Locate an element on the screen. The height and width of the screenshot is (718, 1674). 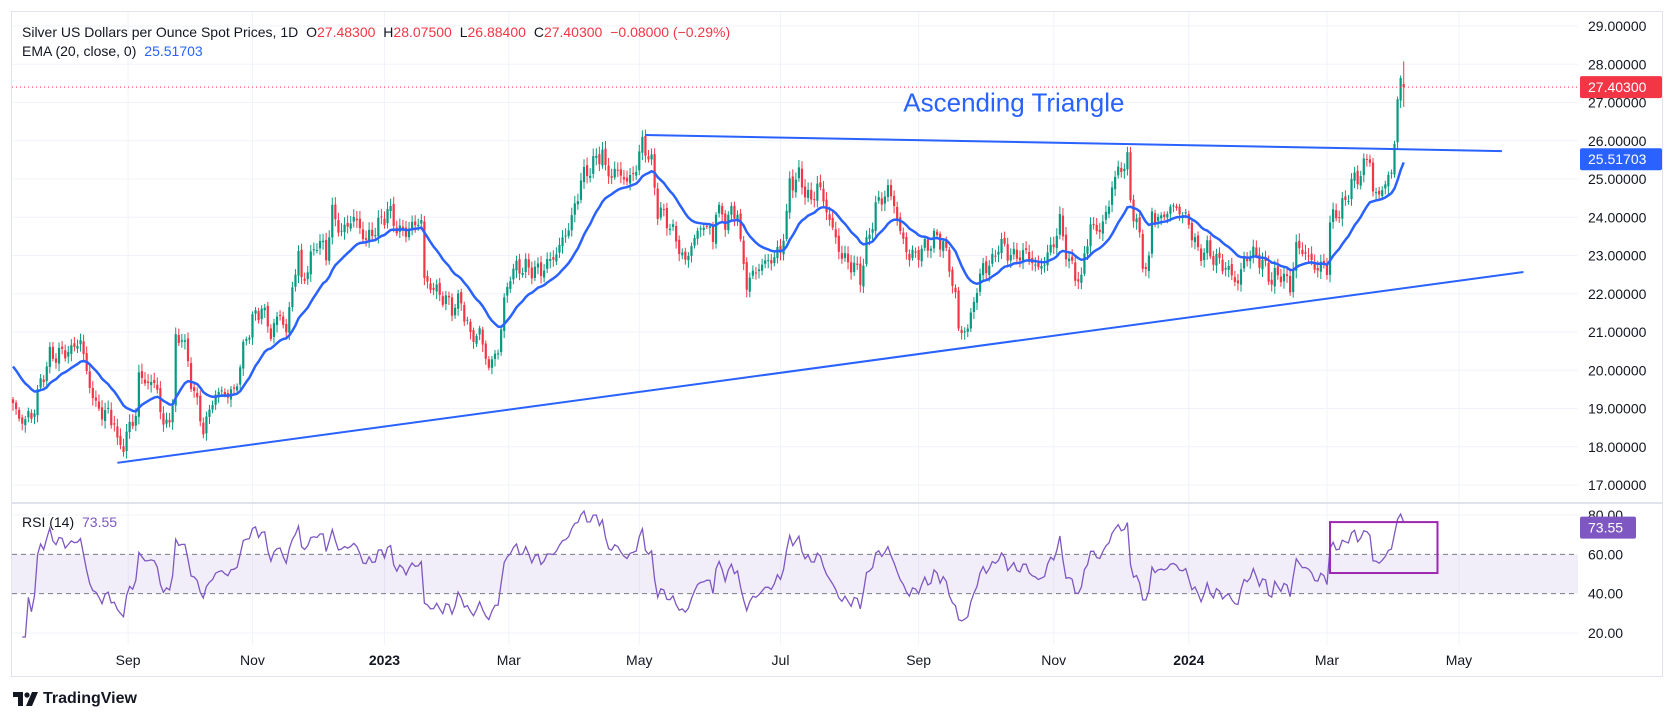
upper-trendline is located at coordinates (1073, 143).